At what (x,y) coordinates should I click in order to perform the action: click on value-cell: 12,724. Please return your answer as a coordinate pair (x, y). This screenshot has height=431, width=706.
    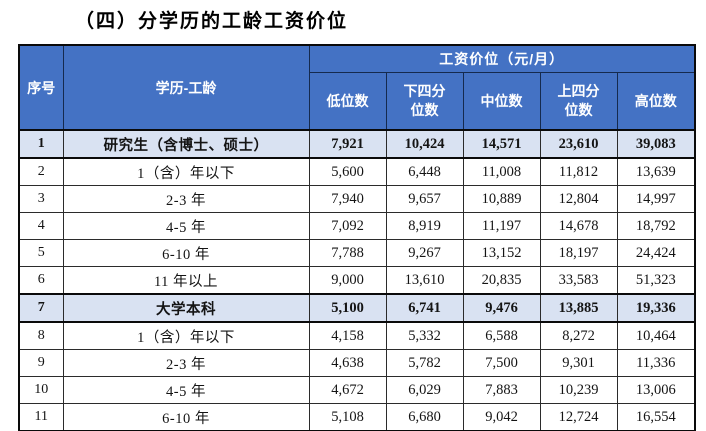
    Looking at the image, I should click on (578, 417).